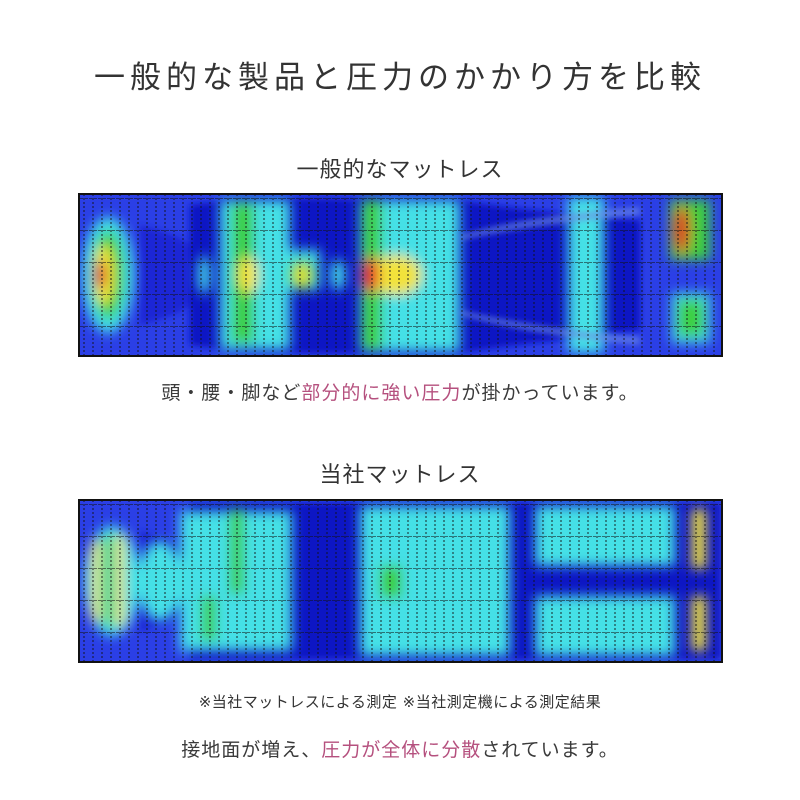 The height and width of the screenshot is (800, 800). Describe the element at coordinates (381, 393) in the screenshot. I see `caption-highlight: 部分的に強い圧力` at that location.